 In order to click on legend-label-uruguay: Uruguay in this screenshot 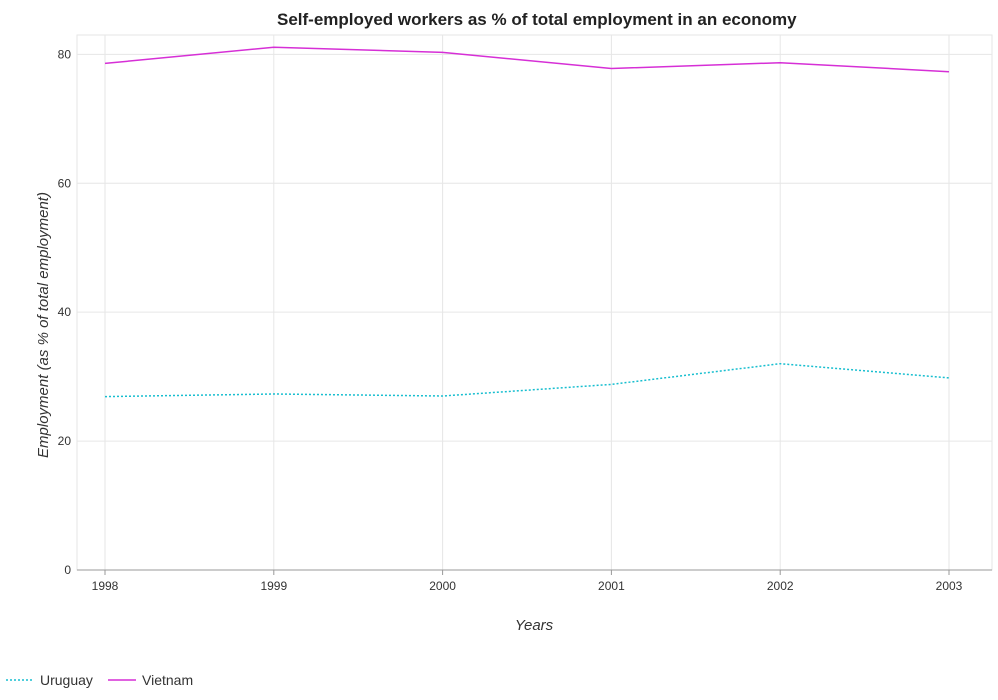, I will do `click(66, 680)`.